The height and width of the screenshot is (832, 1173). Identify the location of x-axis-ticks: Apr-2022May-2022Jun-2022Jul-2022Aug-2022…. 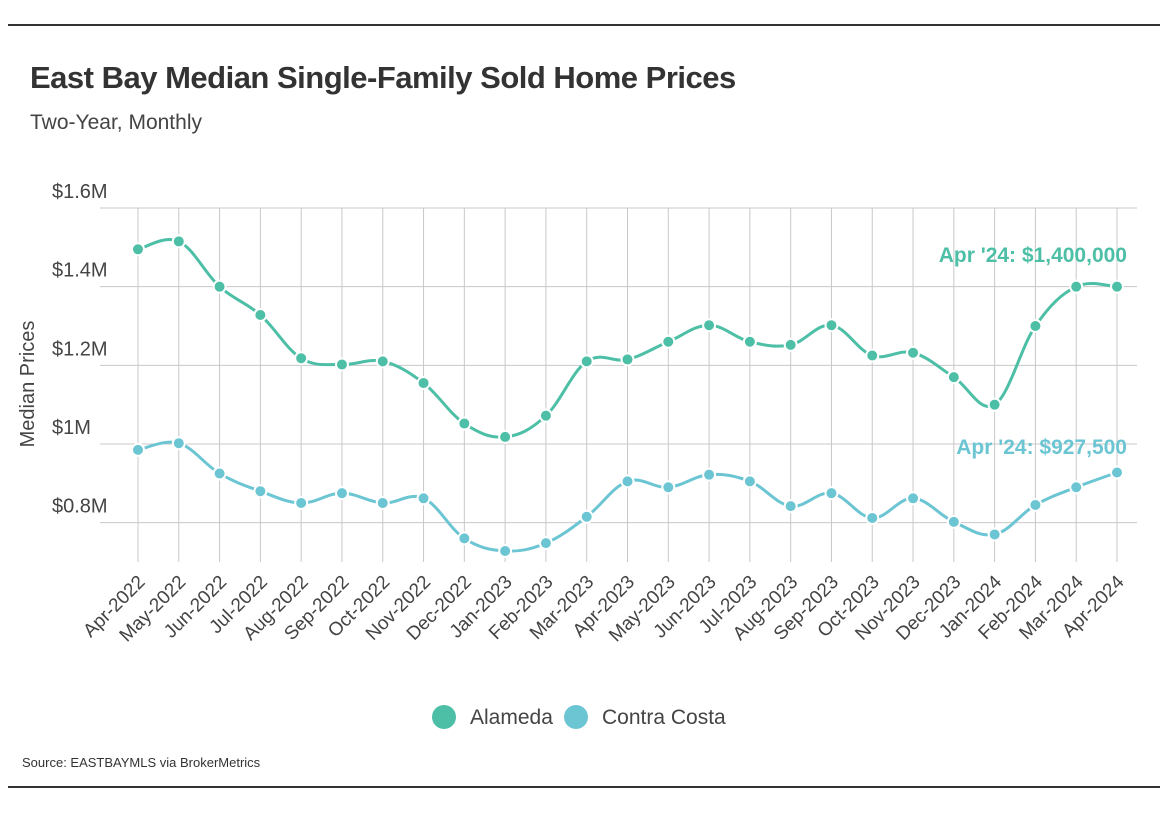
(603, 608).